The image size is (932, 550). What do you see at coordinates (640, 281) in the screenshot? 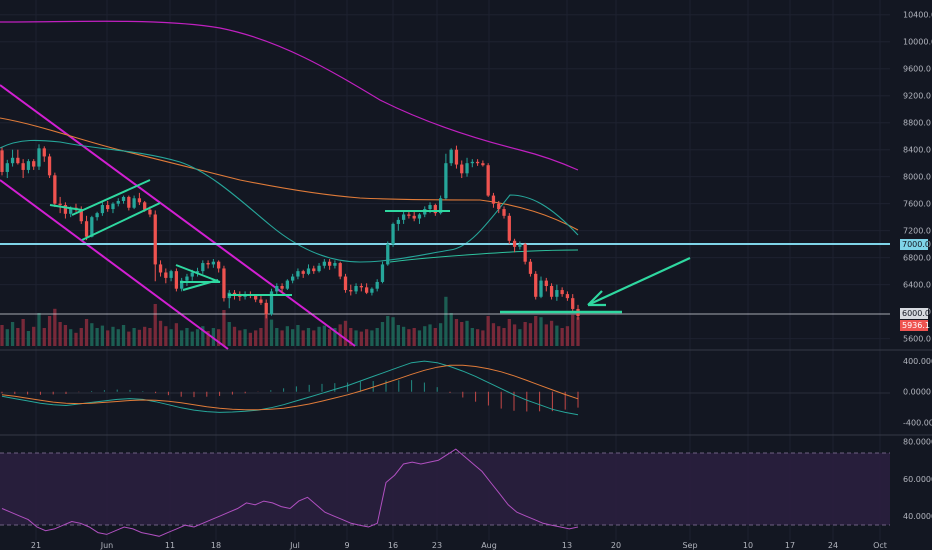
I see `arrow-shaft` at bounding box center [640, 281].